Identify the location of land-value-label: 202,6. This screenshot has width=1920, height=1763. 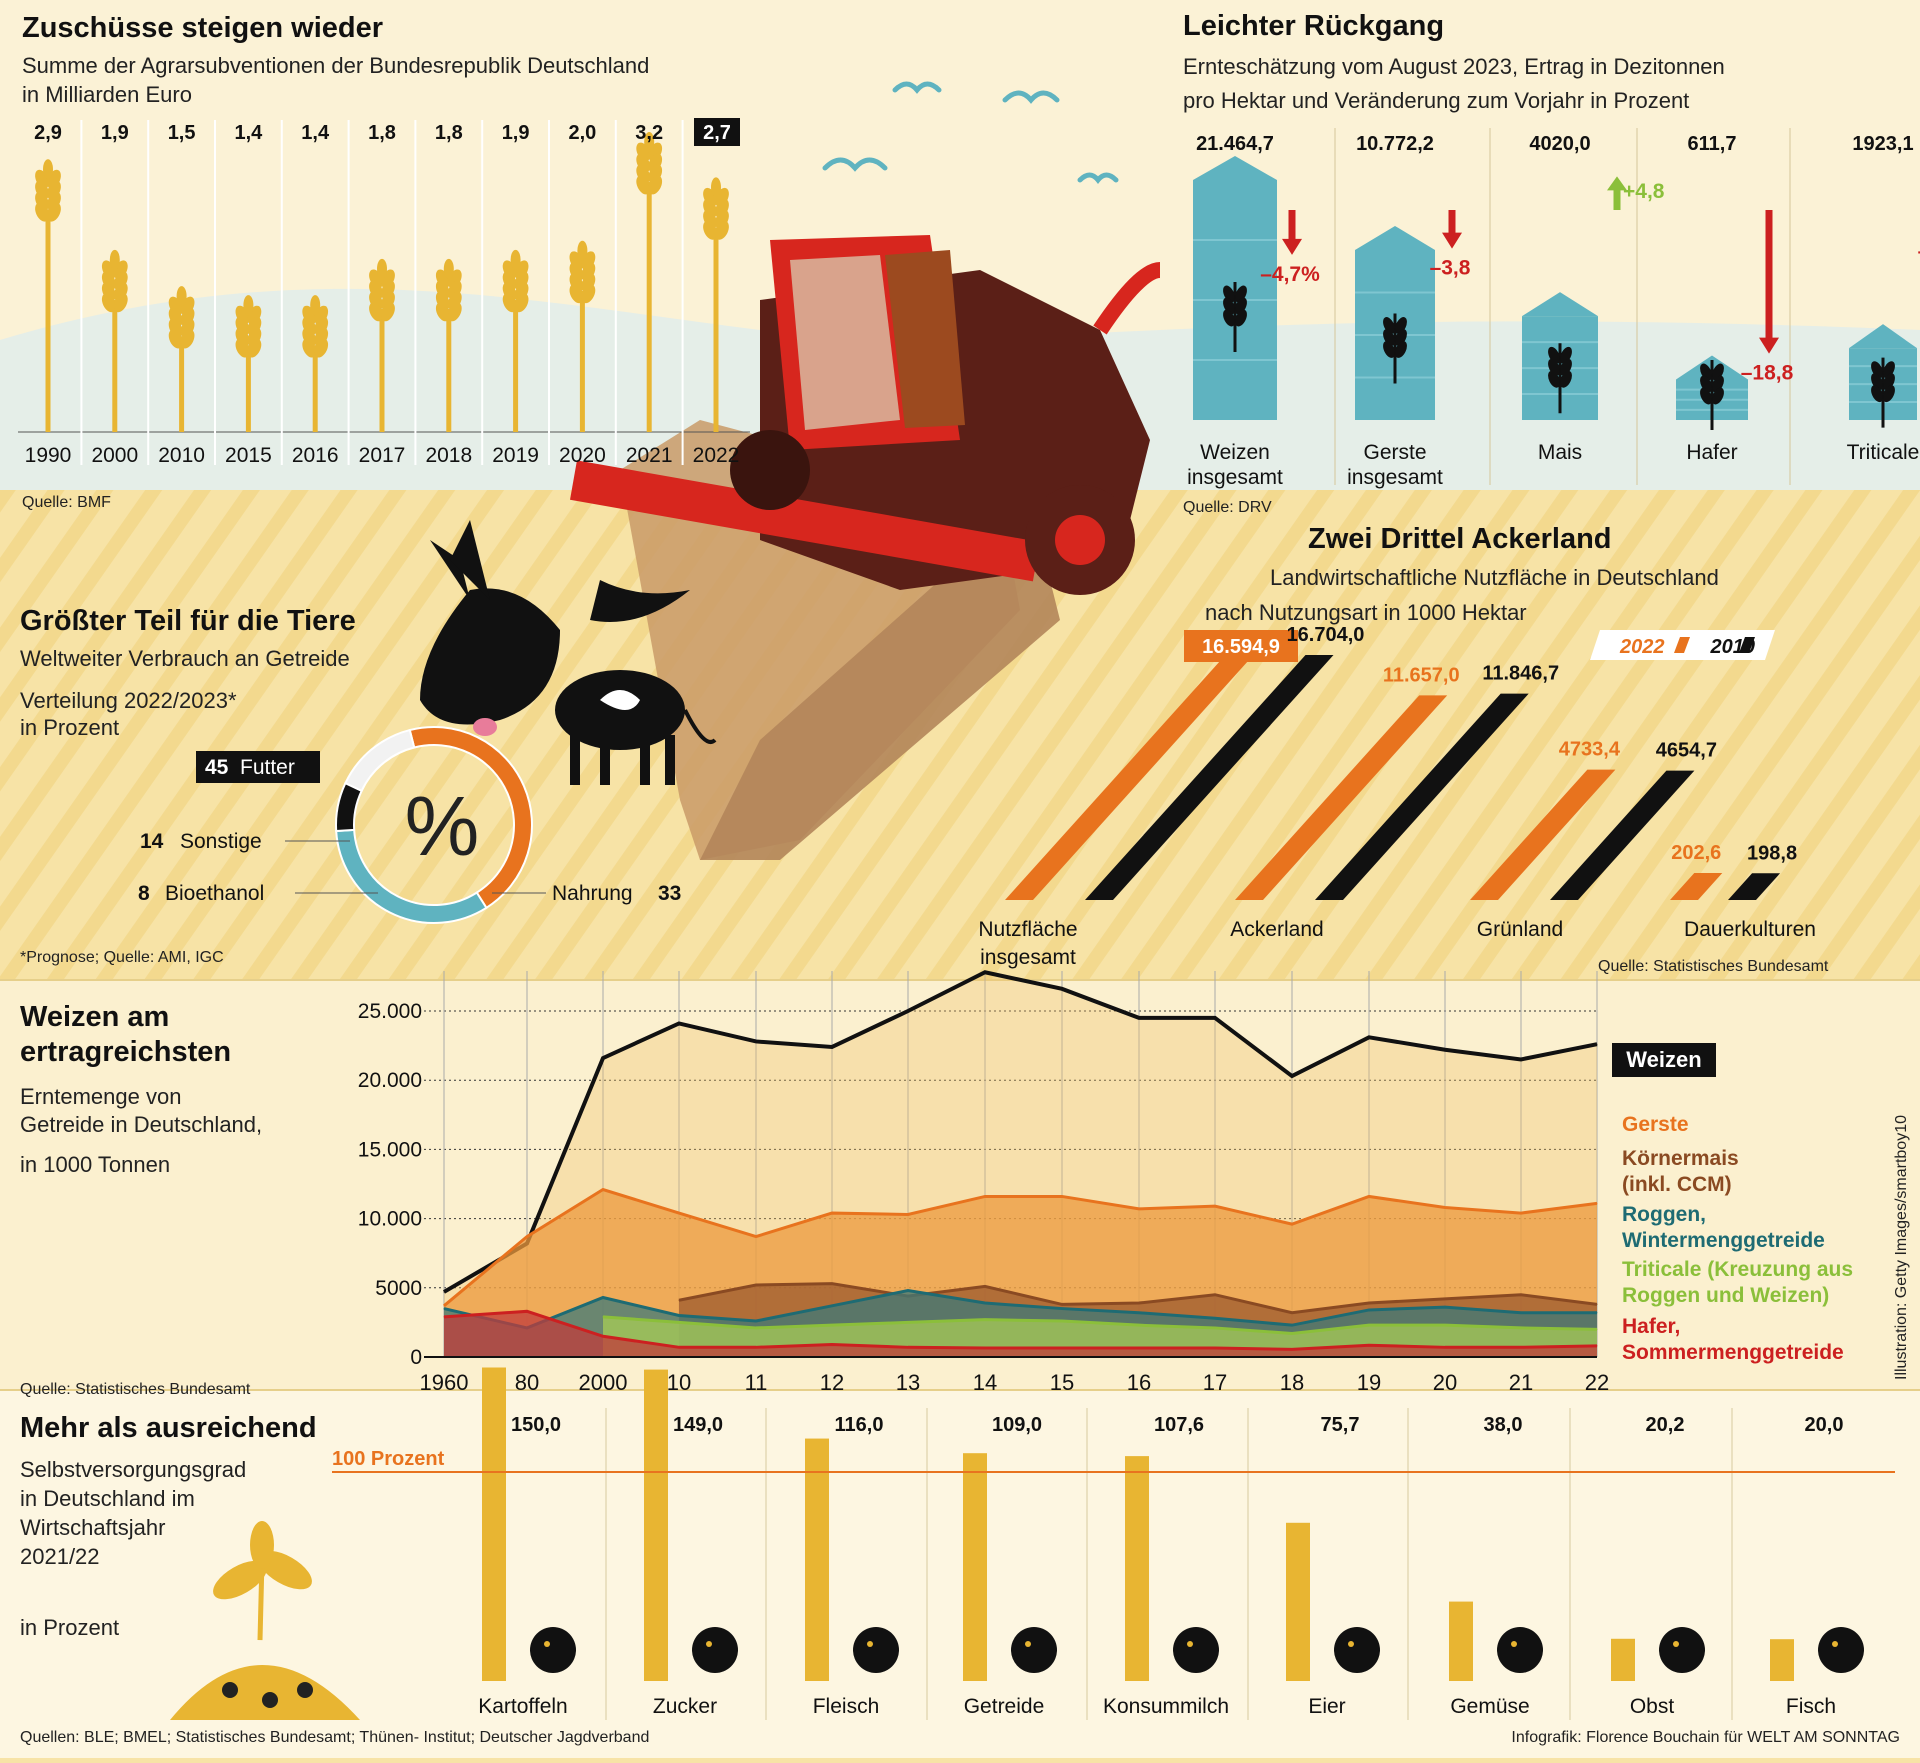
(1696, 853).